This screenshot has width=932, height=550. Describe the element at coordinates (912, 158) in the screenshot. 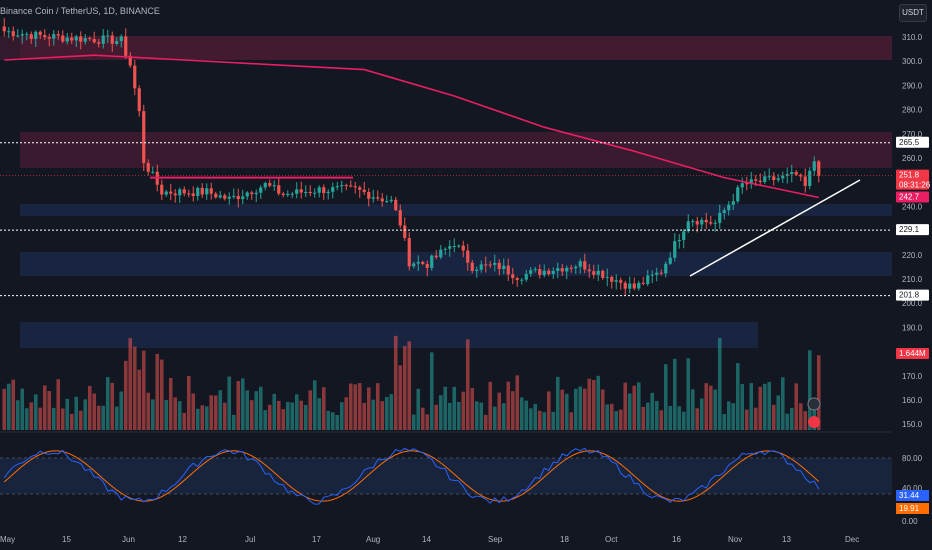

I see `price-tick: 260.0` at that location.